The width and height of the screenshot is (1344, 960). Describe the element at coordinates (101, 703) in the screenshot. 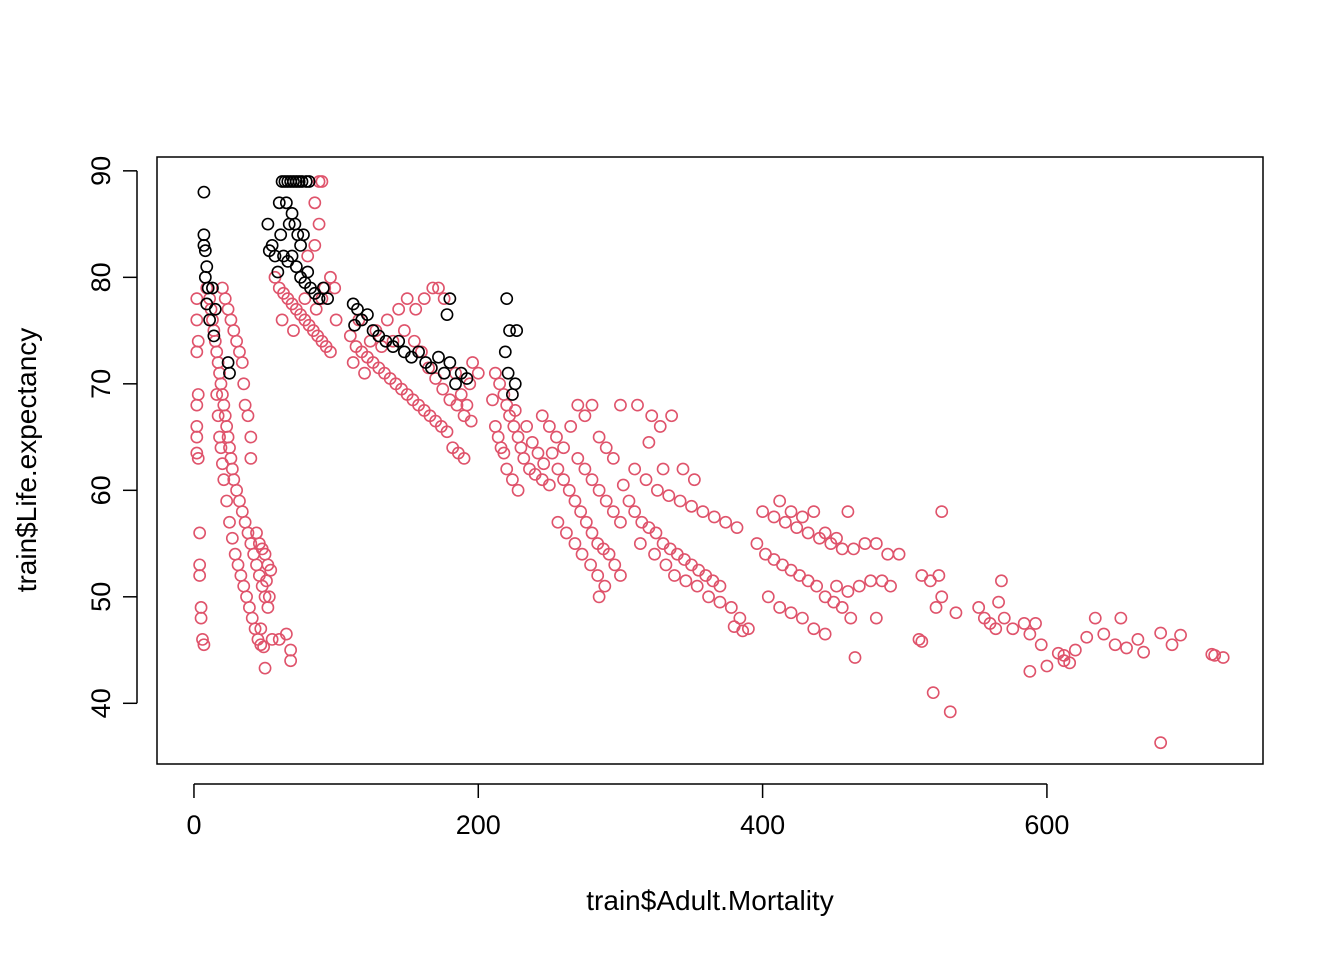

I see `y-tick-label: 40` at that location.